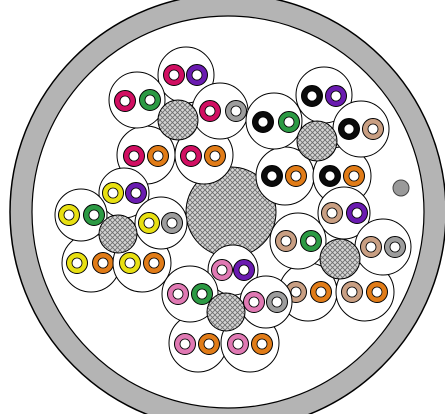  Describe the element at coordinates (227, 308) in the screenshot. I see `group-pink` at that location.